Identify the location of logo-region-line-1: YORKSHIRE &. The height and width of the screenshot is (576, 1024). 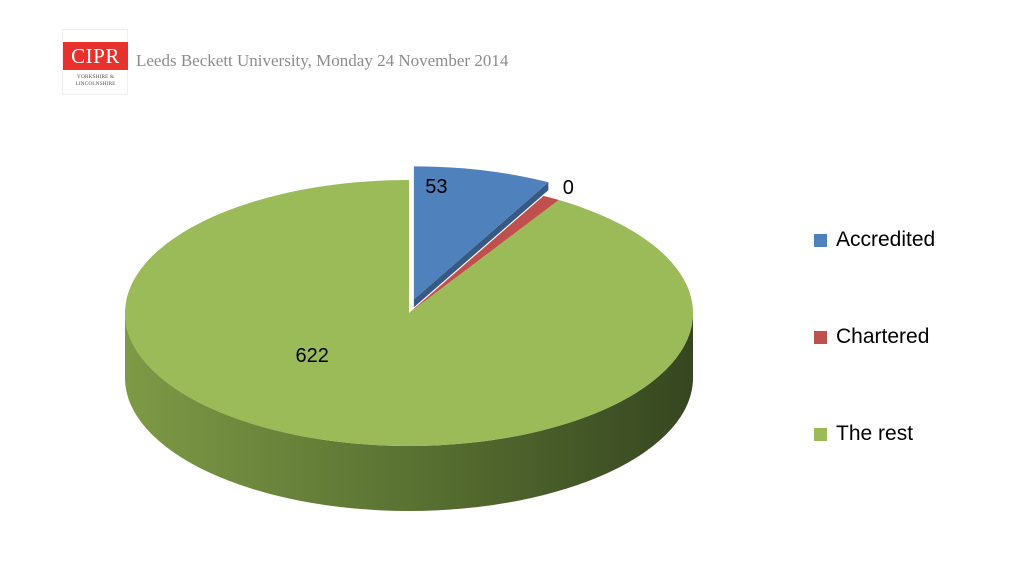
(95, 77).